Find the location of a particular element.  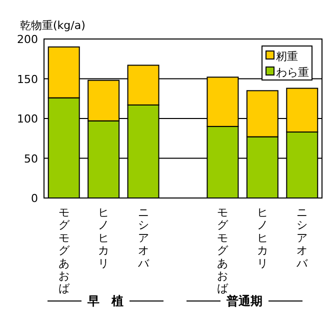

y-tick-label: 100 is located at coordinates (27, 119).